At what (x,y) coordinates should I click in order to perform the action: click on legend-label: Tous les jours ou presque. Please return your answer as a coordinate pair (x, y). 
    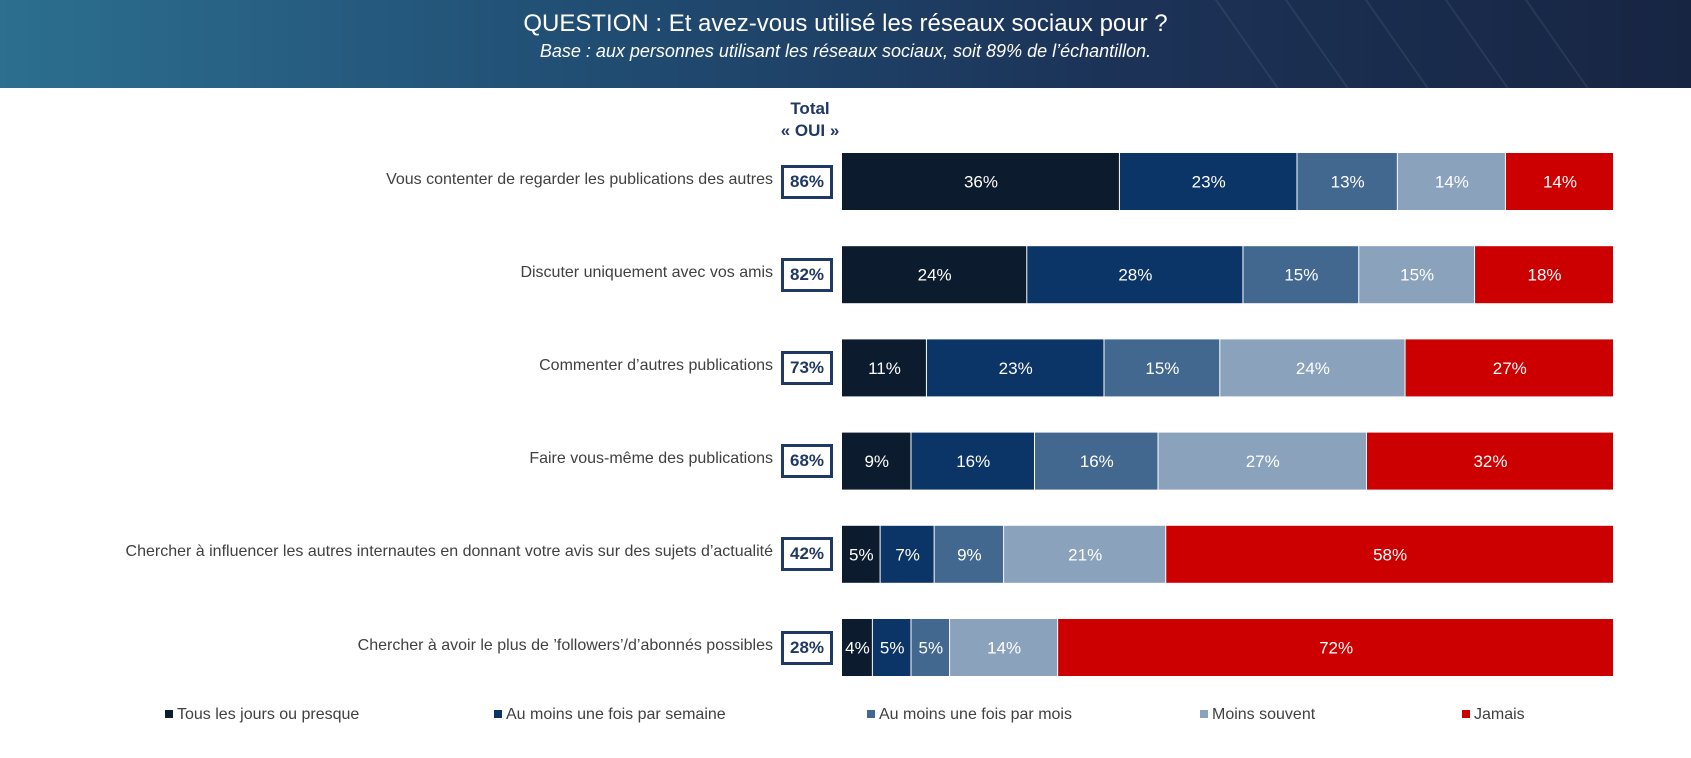
    Looking at the image, I should click on (268, 714).